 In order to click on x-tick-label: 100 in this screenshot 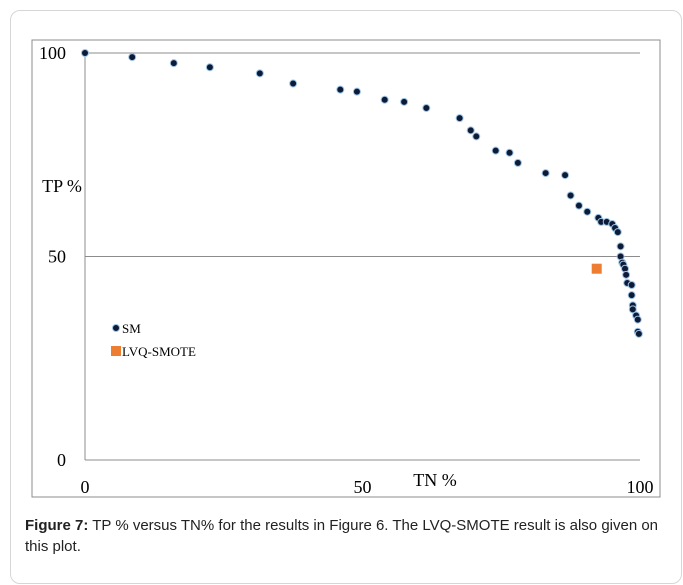, I will do `click(640, 487)`.